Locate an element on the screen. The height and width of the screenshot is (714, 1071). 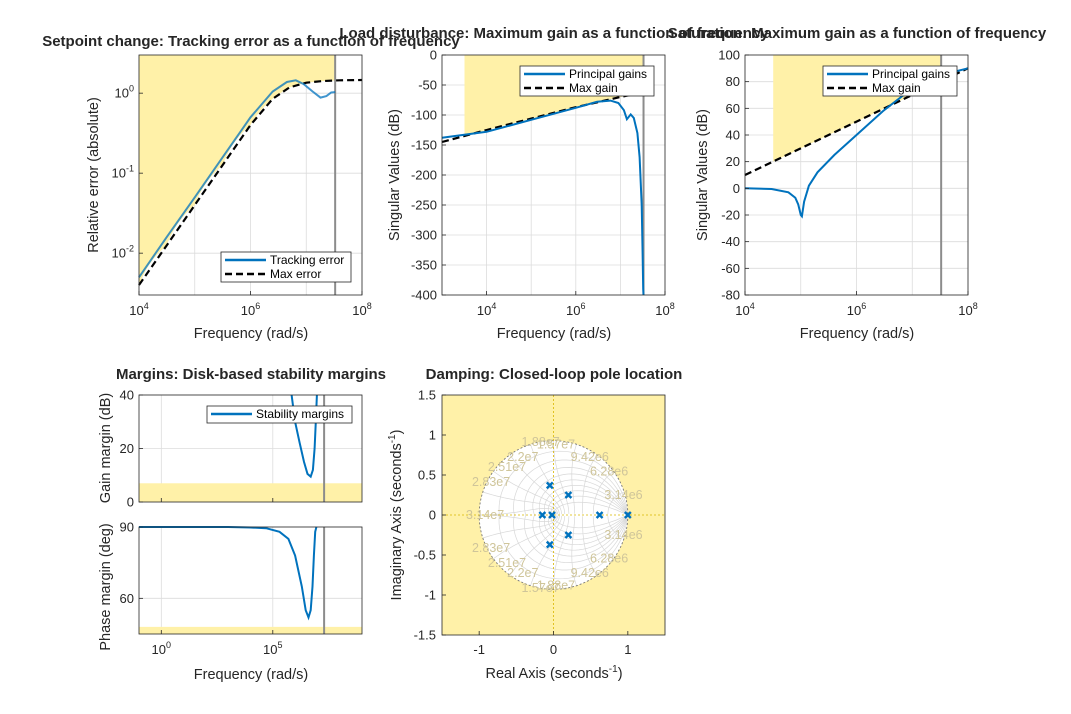
margins-legend-box is located at coordinates (279, 414).